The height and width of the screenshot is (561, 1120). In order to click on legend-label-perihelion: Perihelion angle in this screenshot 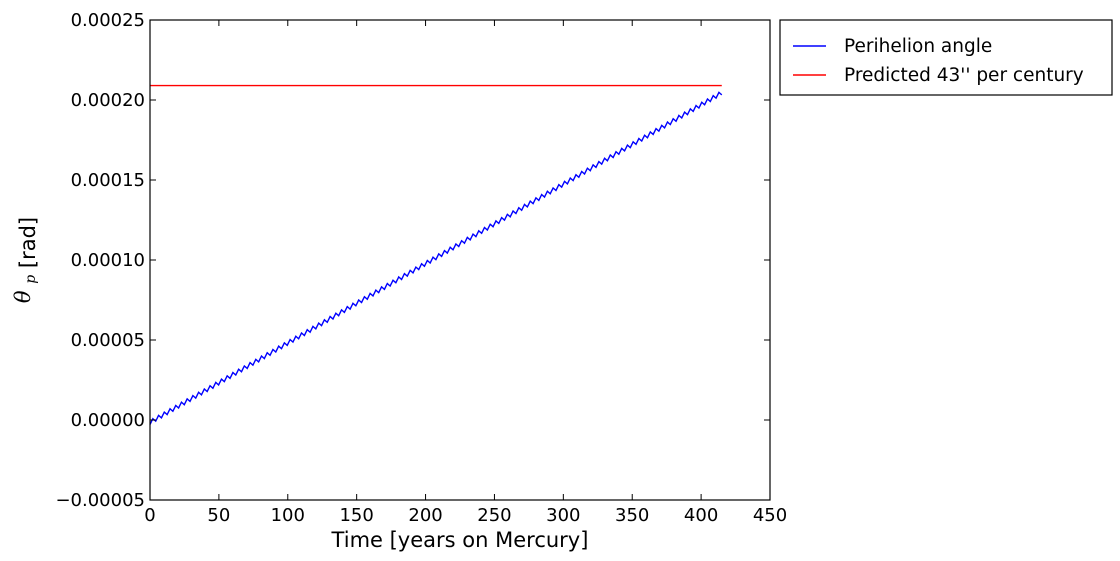, I will do `click(918, 46)`.